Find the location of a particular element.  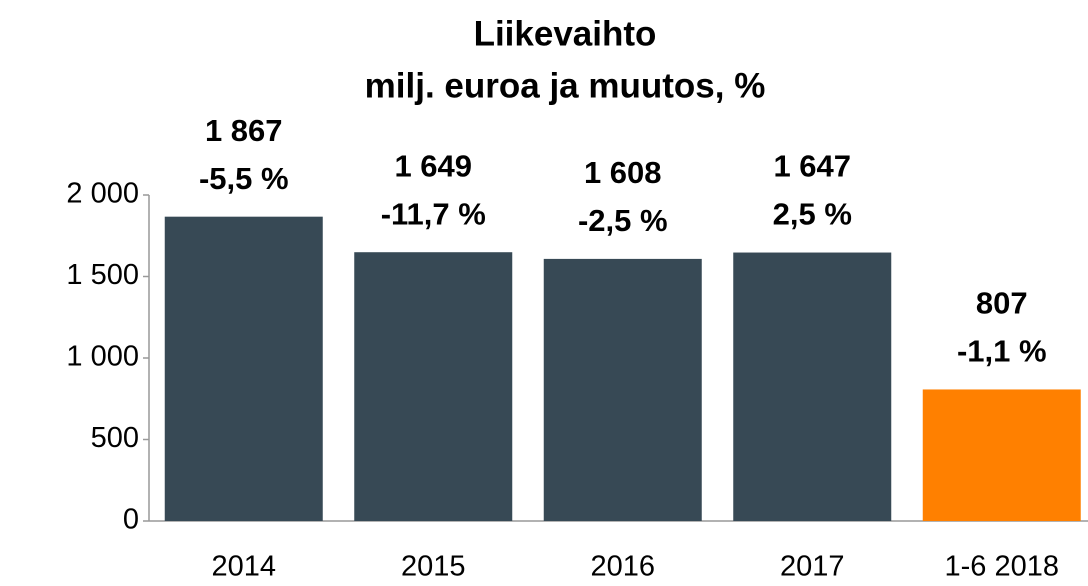

x-tick-label: 2016 is located at coordinates (622, 567).